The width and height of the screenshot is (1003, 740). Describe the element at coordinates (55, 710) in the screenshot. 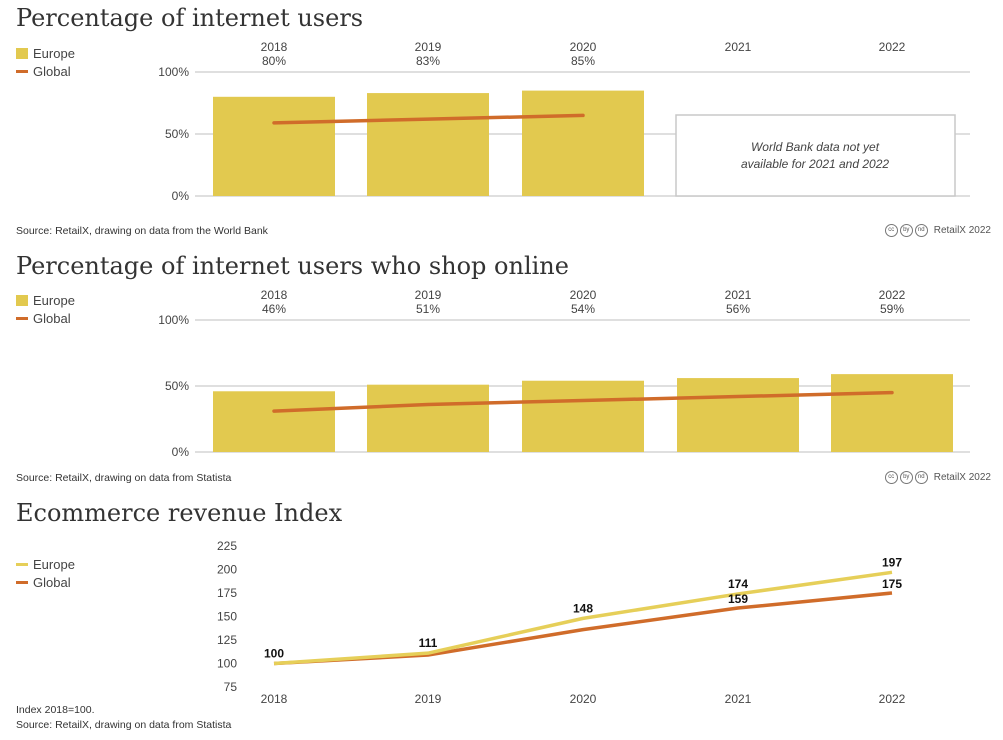

I see `chart3-note: Index 2018=100.` at that location.